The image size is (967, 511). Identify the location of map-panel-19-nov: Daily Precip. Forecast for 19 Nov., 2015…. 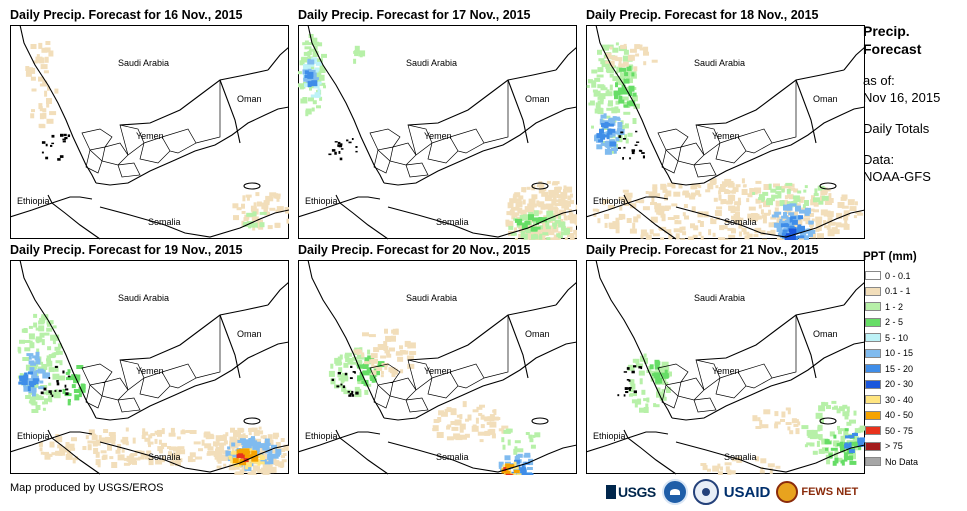
(151, 358).